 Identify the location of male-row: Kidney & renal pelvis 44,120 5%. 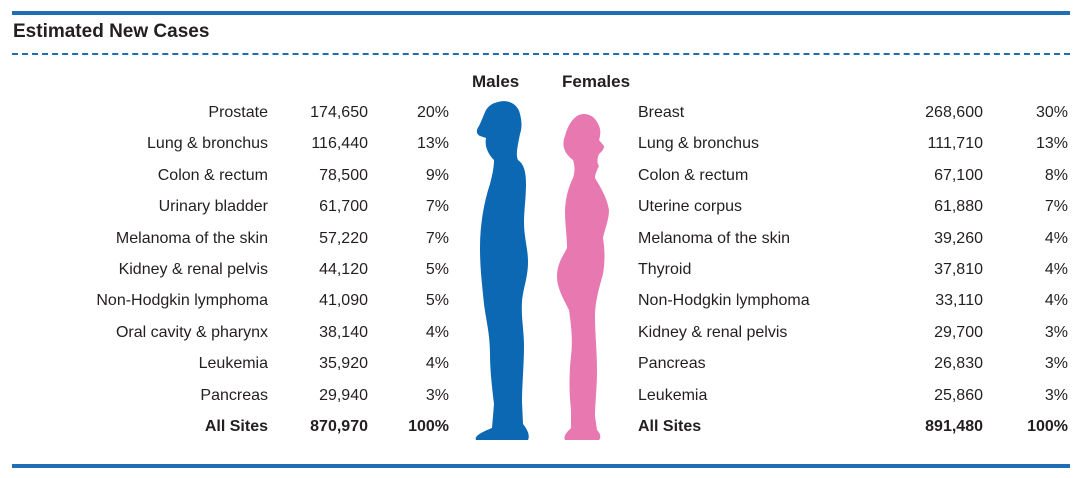
(230, 269).